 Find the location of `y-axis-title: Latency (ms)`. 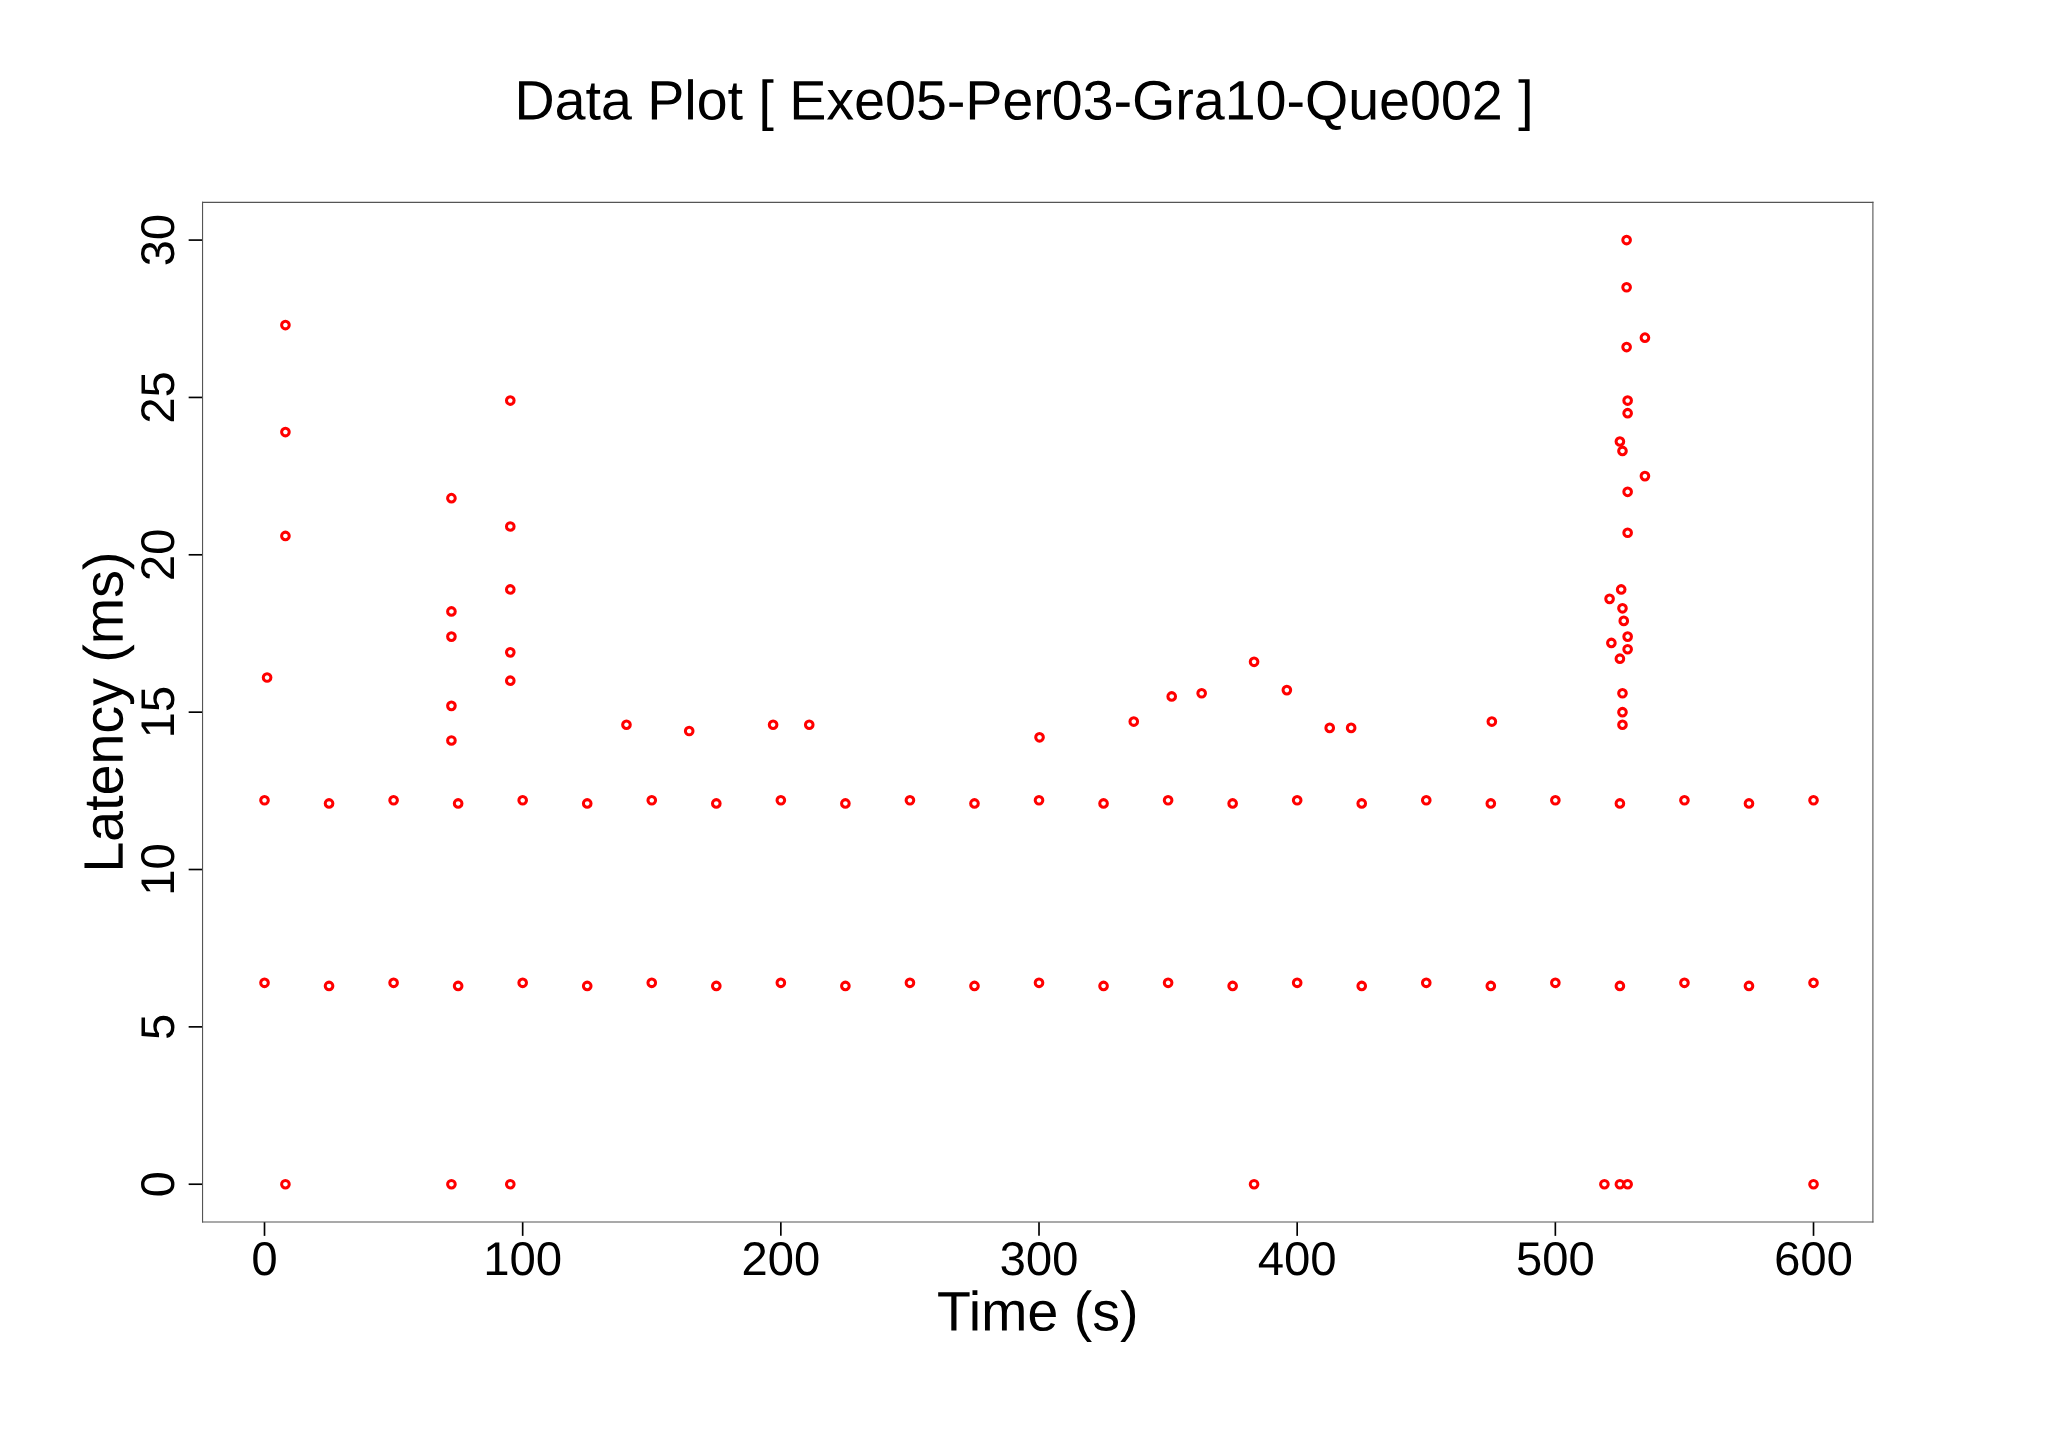

y-axis-title: Latency (ms) is located at coordinates (108, 712).